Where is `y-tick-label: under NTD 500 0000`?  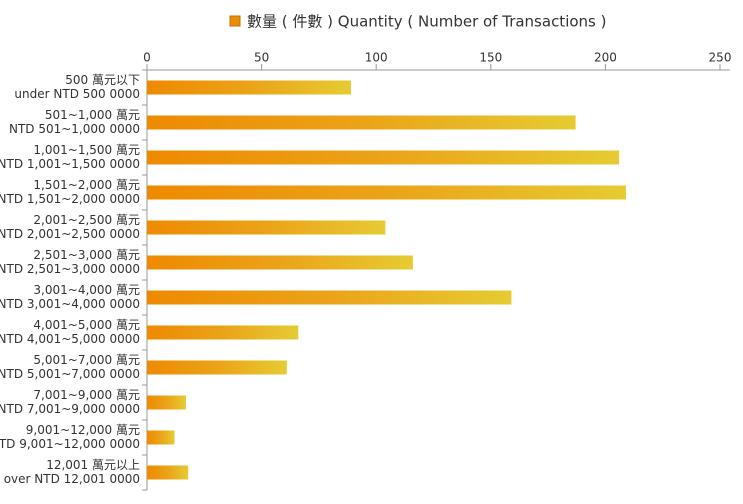
y-tick-label: under NTD 500 0000 is located at coordinates (77, 94).